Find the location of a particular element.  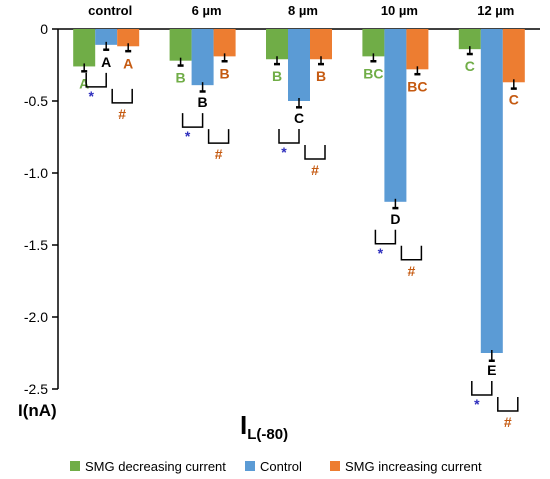

y-tick-label: -2.0 is located at coordinates (36, 317).